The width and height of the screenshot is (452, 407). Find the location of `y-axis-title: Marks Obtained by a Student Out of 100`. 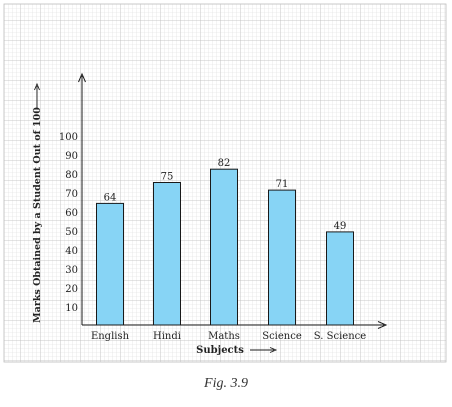

y-axis-title: Marks Obtained by a Student Out of 100 is located at coordinates (37, 215).